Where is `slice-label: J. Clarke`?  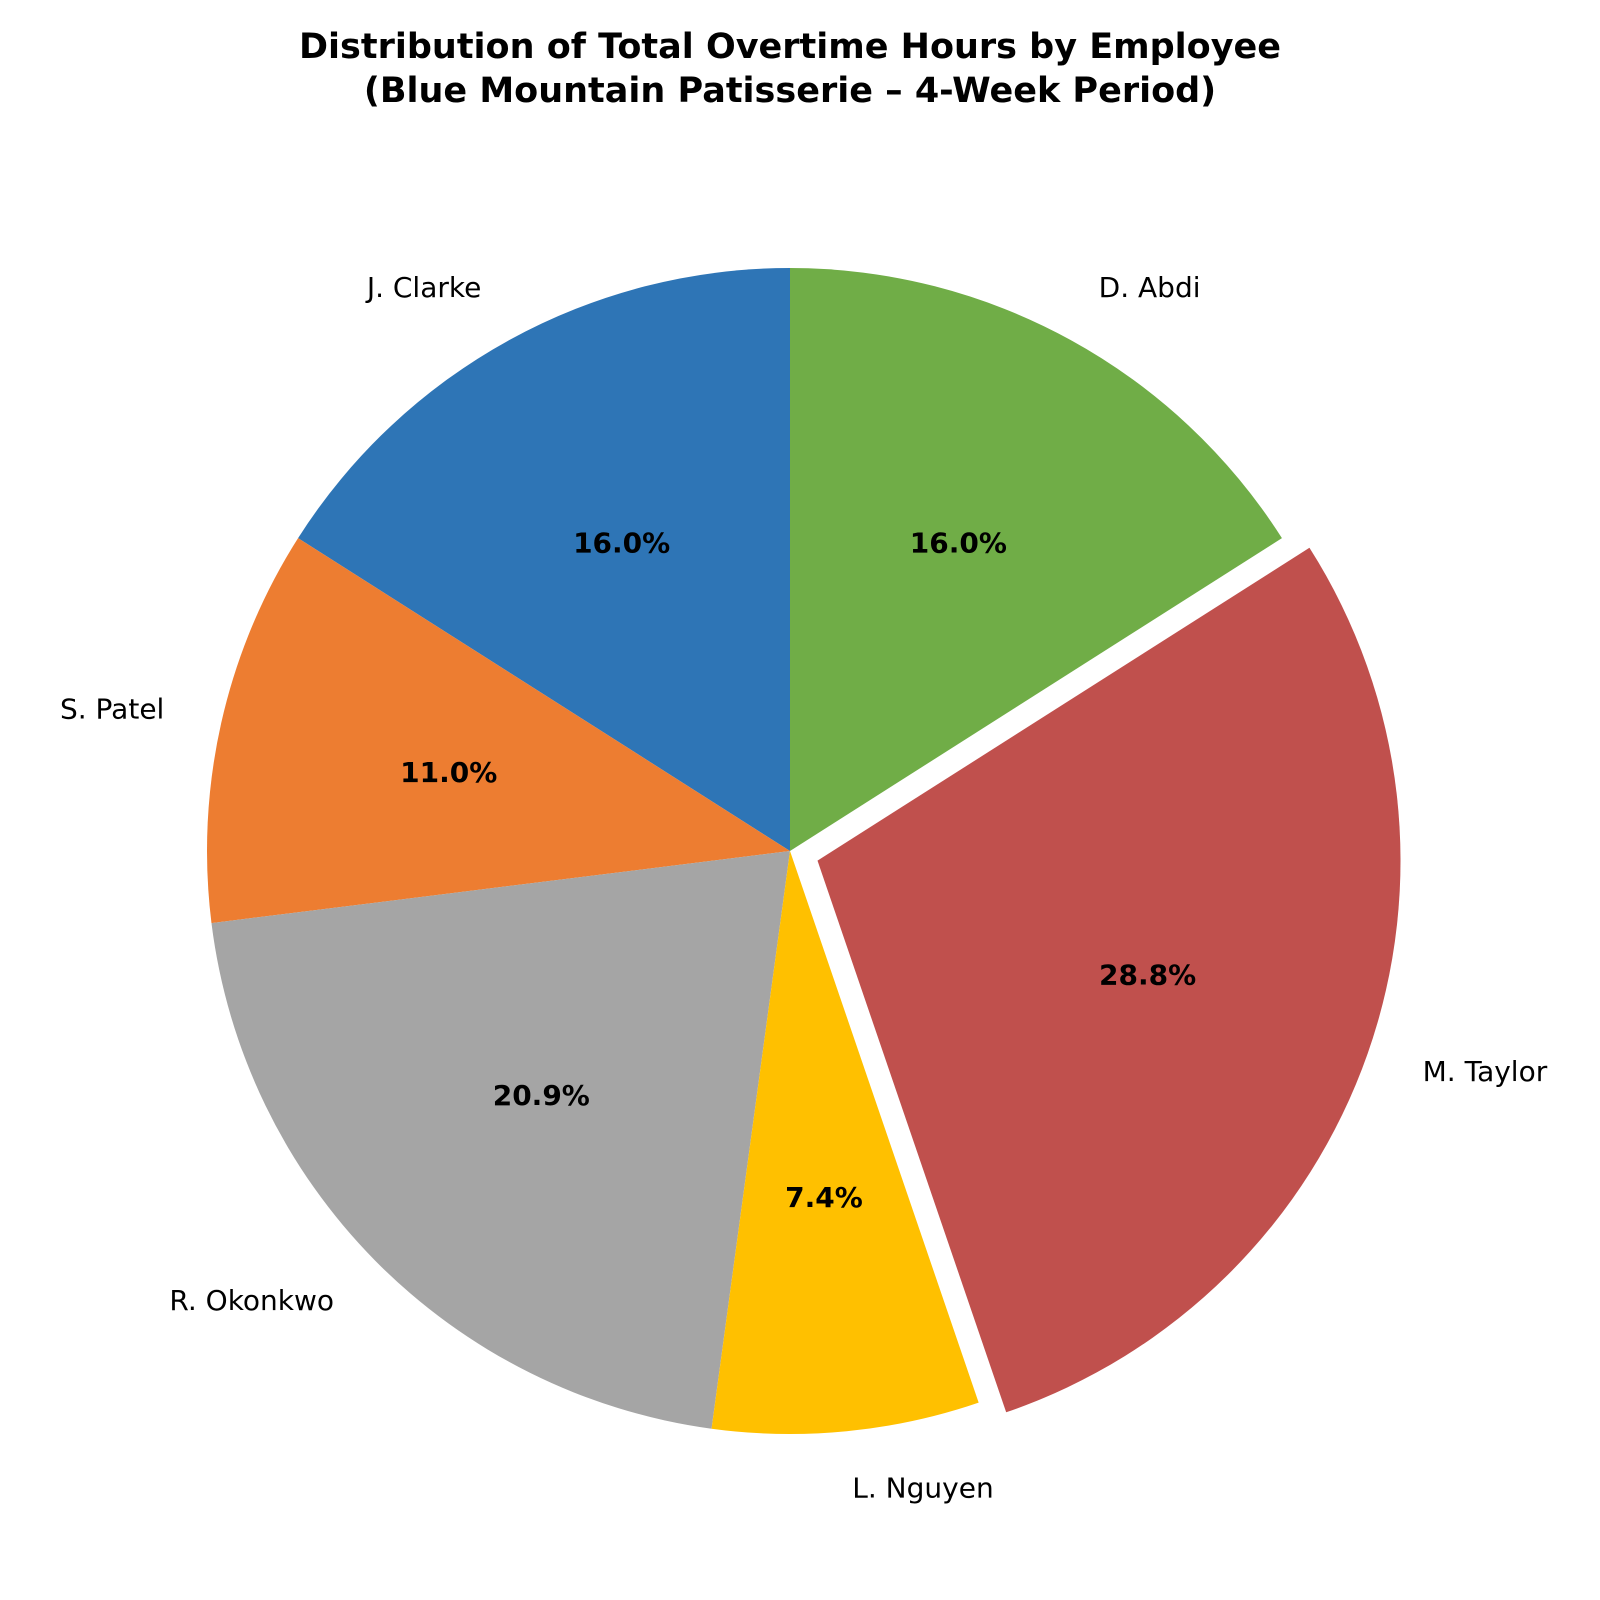 slice-label: J. Clarke is located at coordinates (423, 287).